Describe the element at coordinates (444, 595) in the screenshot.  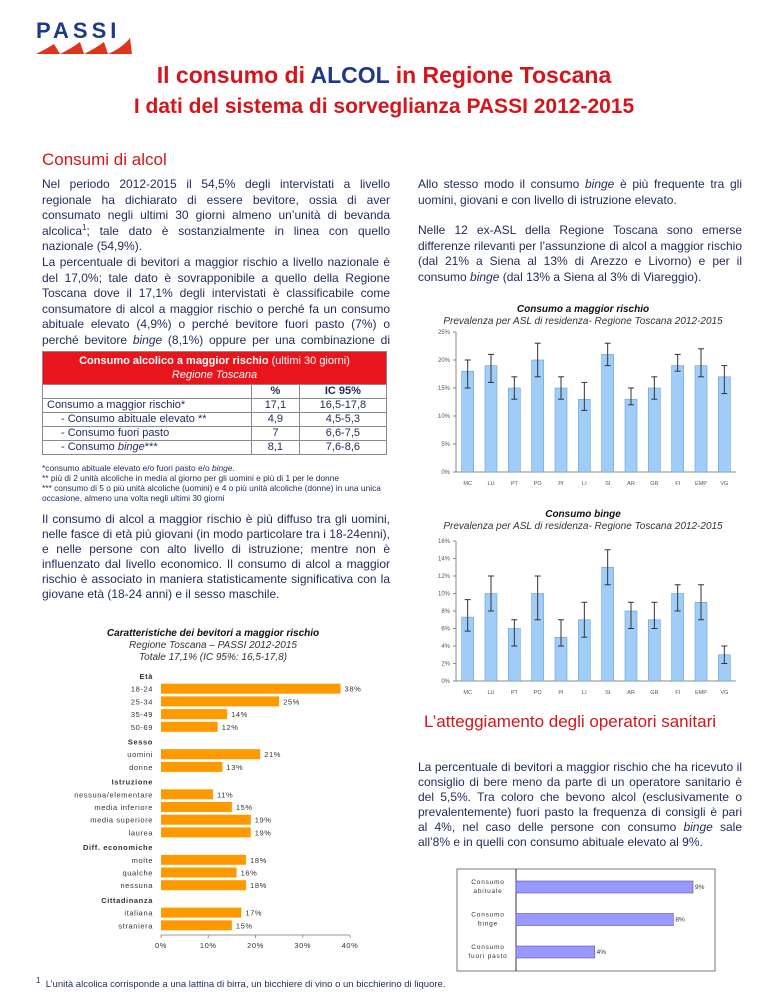
I see `y-tick-label: 10%` at that location.